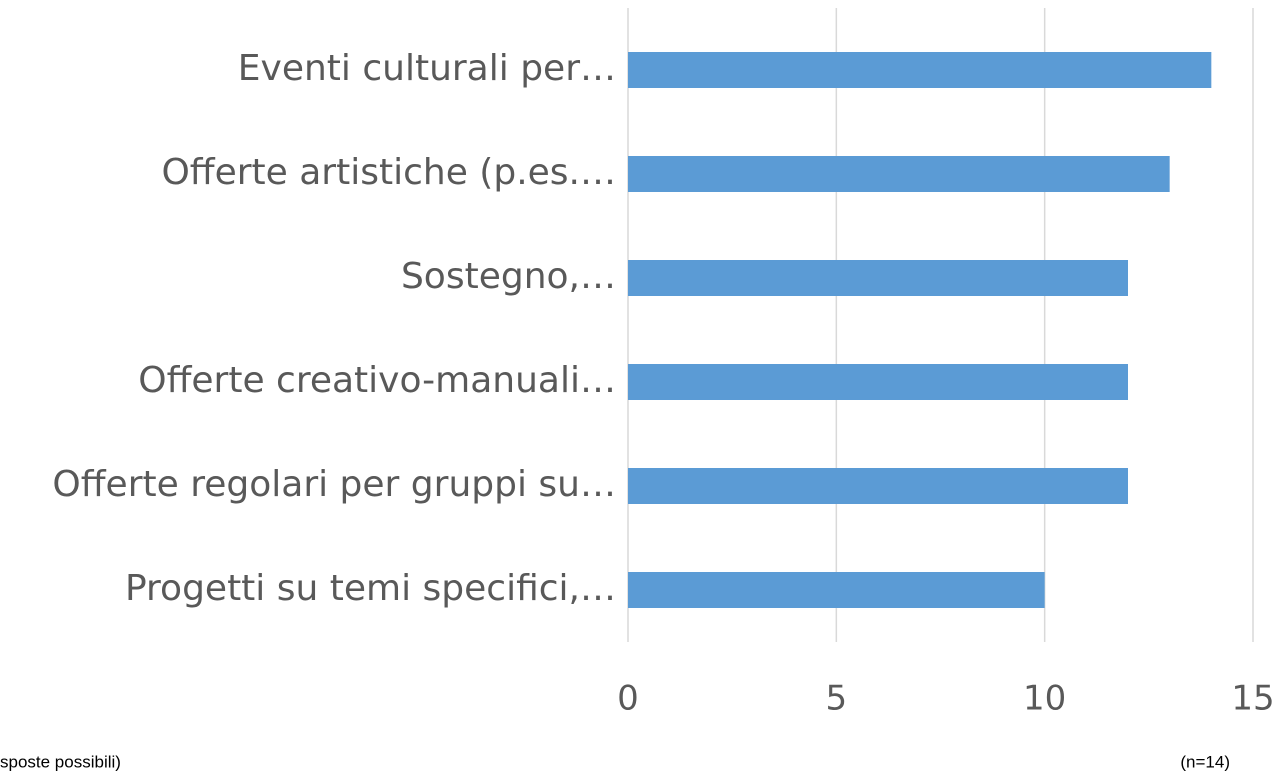  Describe the element at coordinates (837, 699) in the screenshot. I see `x-tick-label: 5` at that location.